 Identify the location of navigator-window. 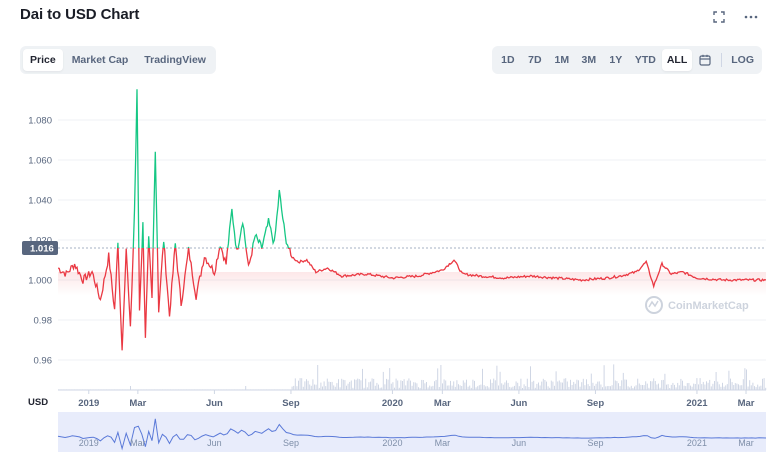
(412, 432).